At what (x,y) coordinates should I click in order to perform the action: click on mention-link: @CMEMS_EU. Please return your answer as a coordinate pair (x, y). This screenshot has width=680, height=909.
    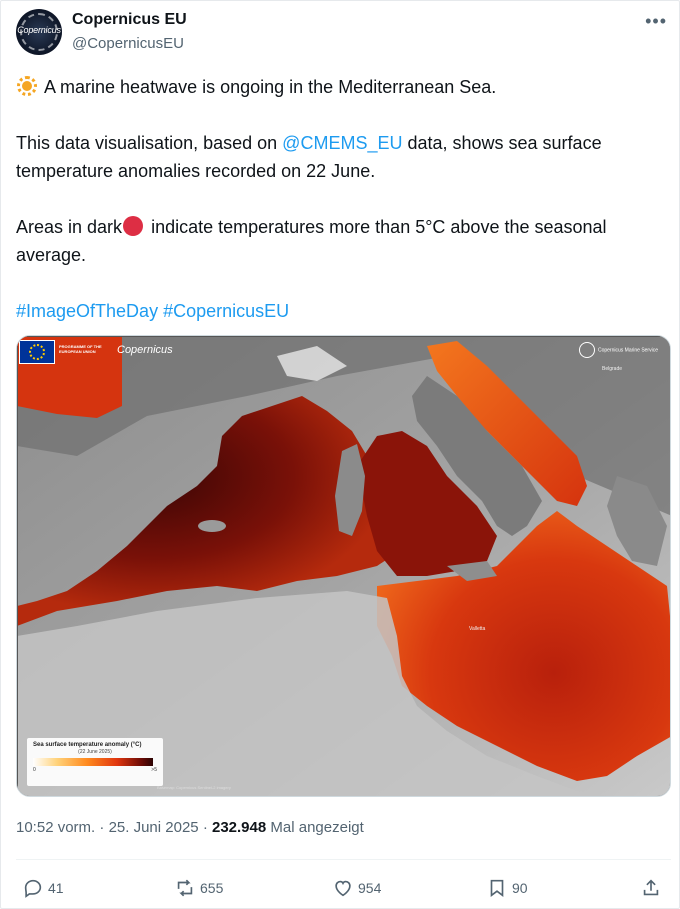
    Looking at the image, I should click on (342, 143).